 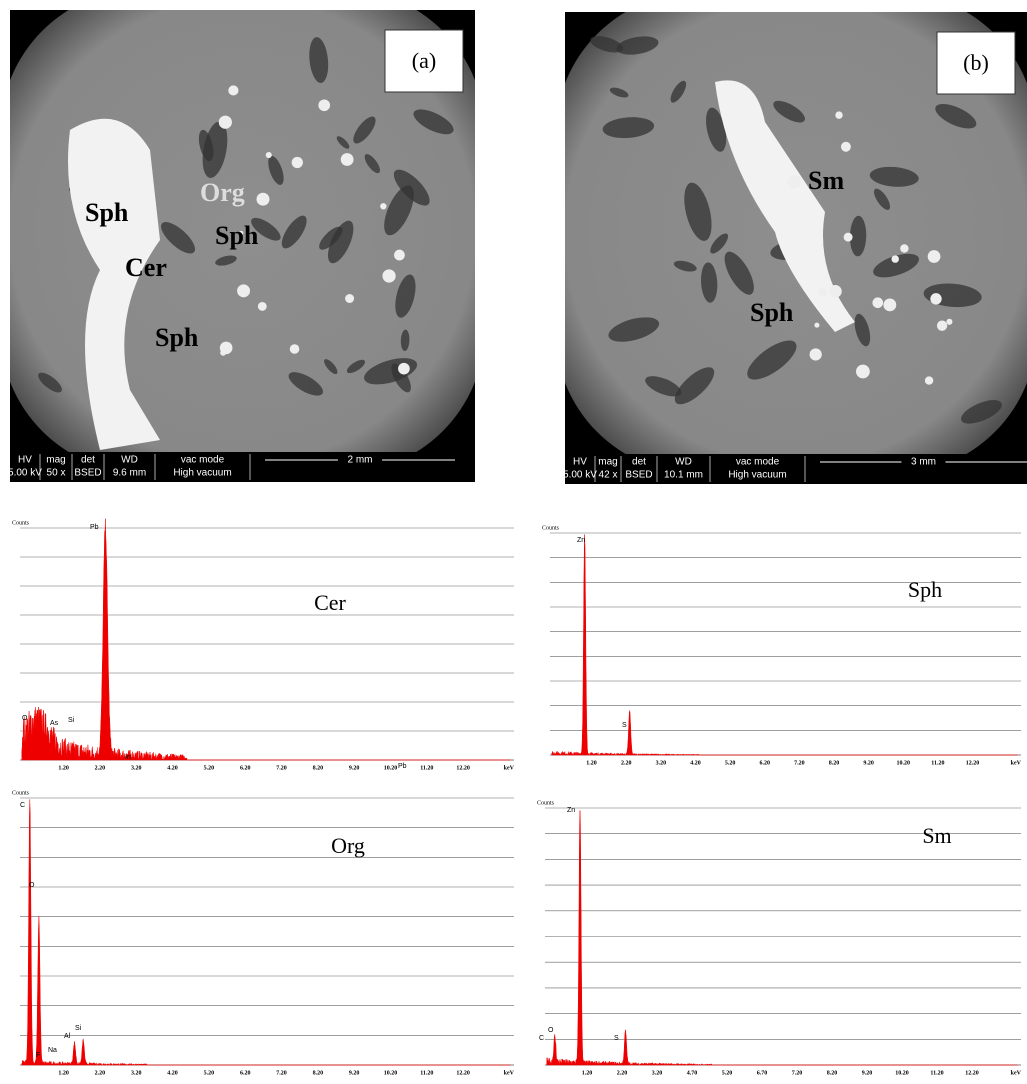 What do you see at coordinates (38, 1055) in the screenshot?
I see `element-label: F` at bounding box center [38, 1055].